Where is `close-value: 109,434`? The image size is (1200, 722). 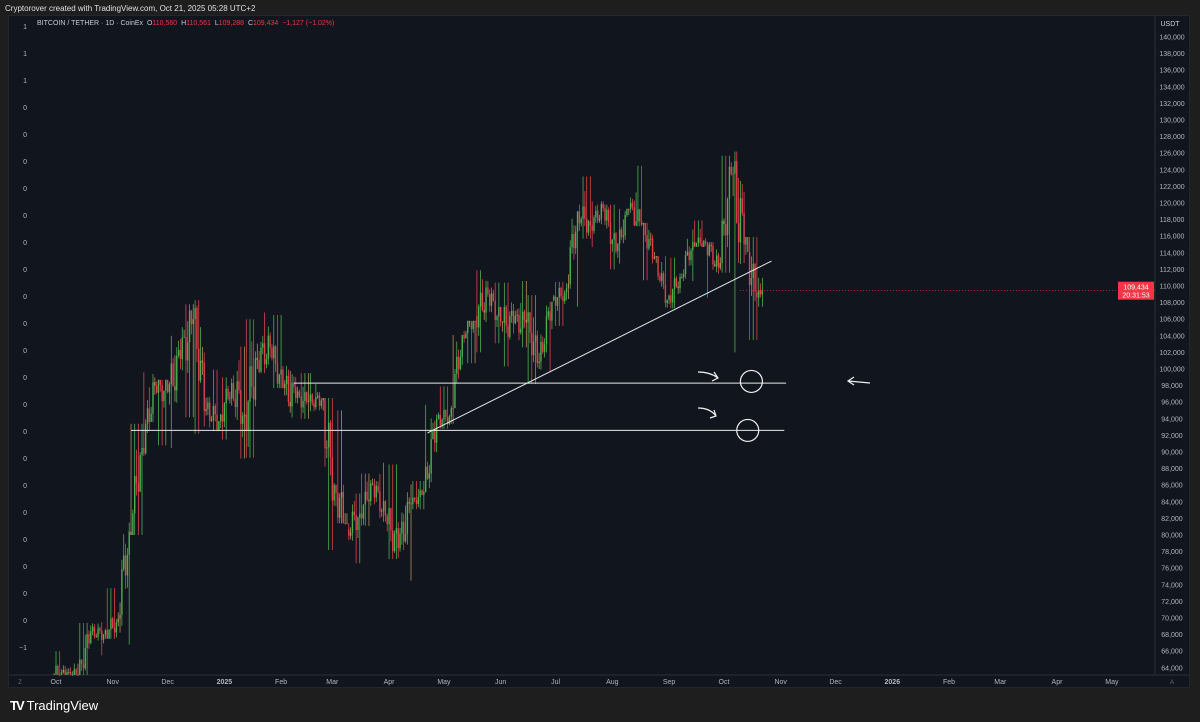 close-value: 109,434 is located at coordinates (266, 23).